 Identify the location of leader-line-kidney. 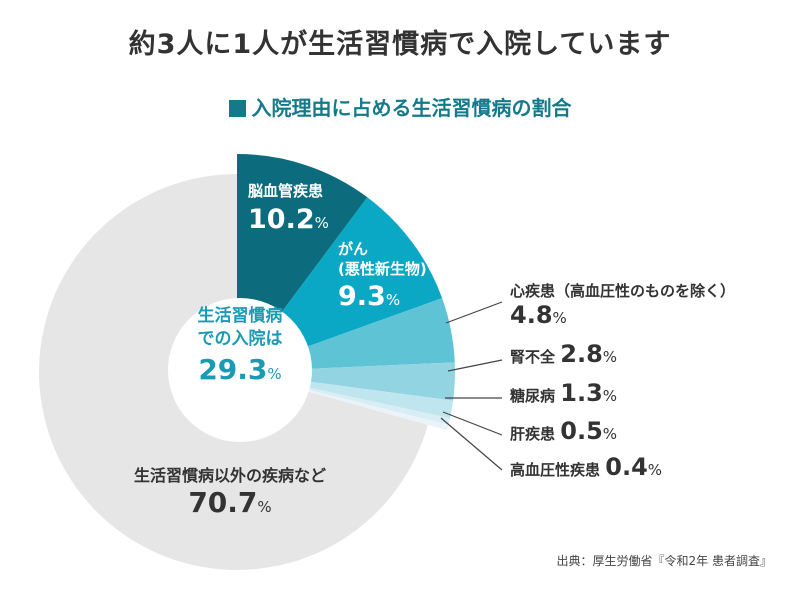
(475, 365).